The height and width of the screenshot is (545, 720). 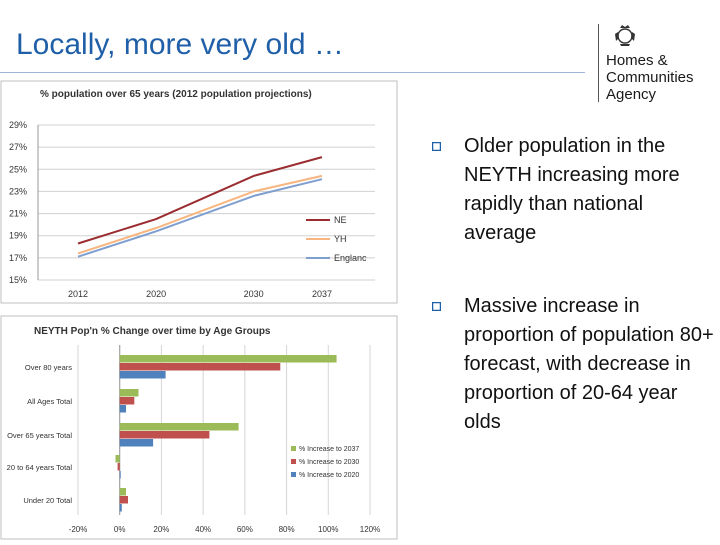 What do you see at coordinates (200, 218) in the screenshot?
I see `series-line-england` at bounding box center [200, 218].